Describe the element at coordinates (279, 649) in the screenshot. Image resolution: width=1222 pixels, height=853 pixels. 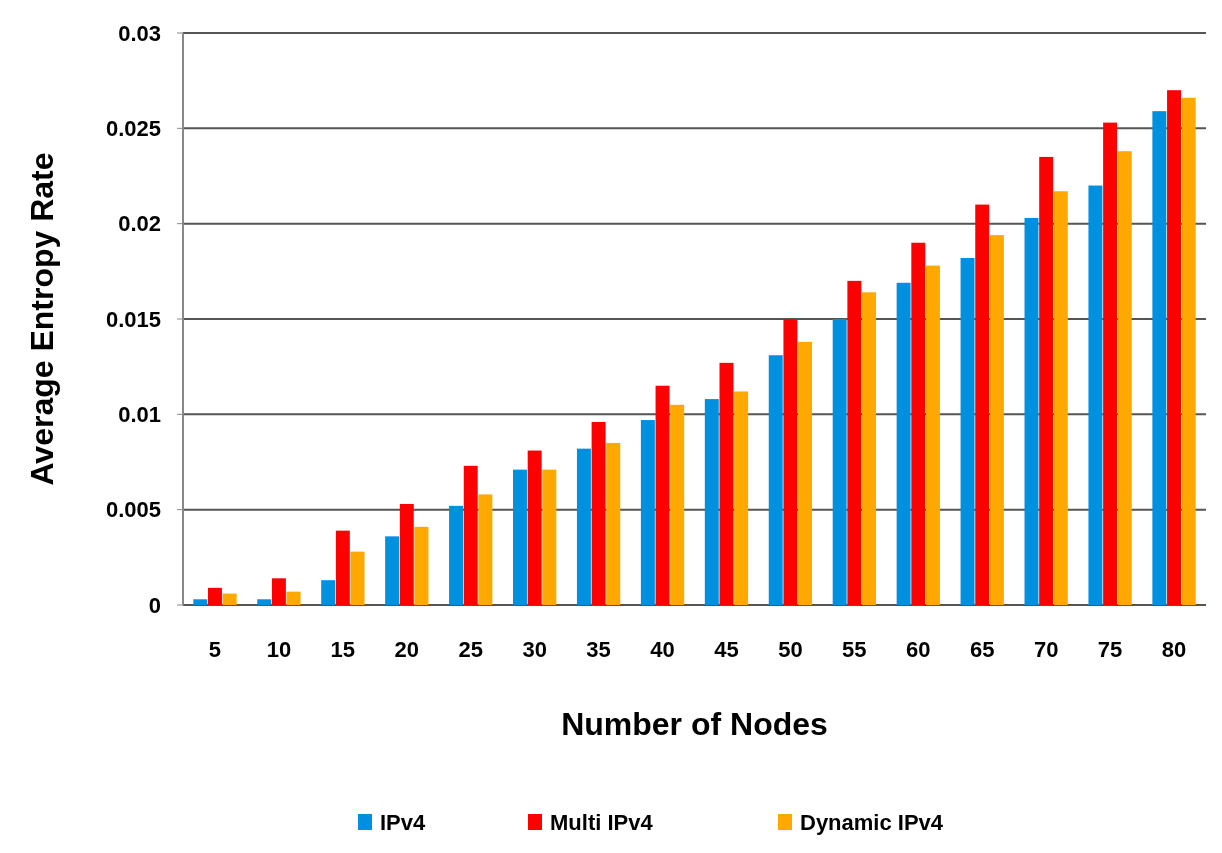
I see `x-tick-label: 10` at that location.